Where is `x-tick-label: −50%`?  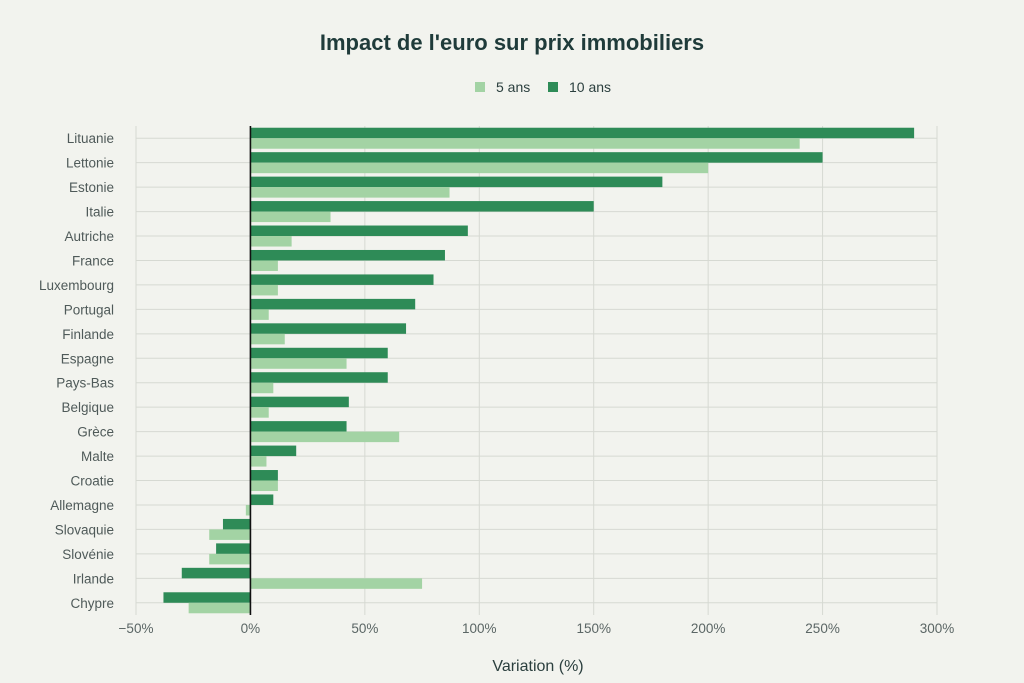 x-tick-label: −50% is located at coordinates (136, 628).